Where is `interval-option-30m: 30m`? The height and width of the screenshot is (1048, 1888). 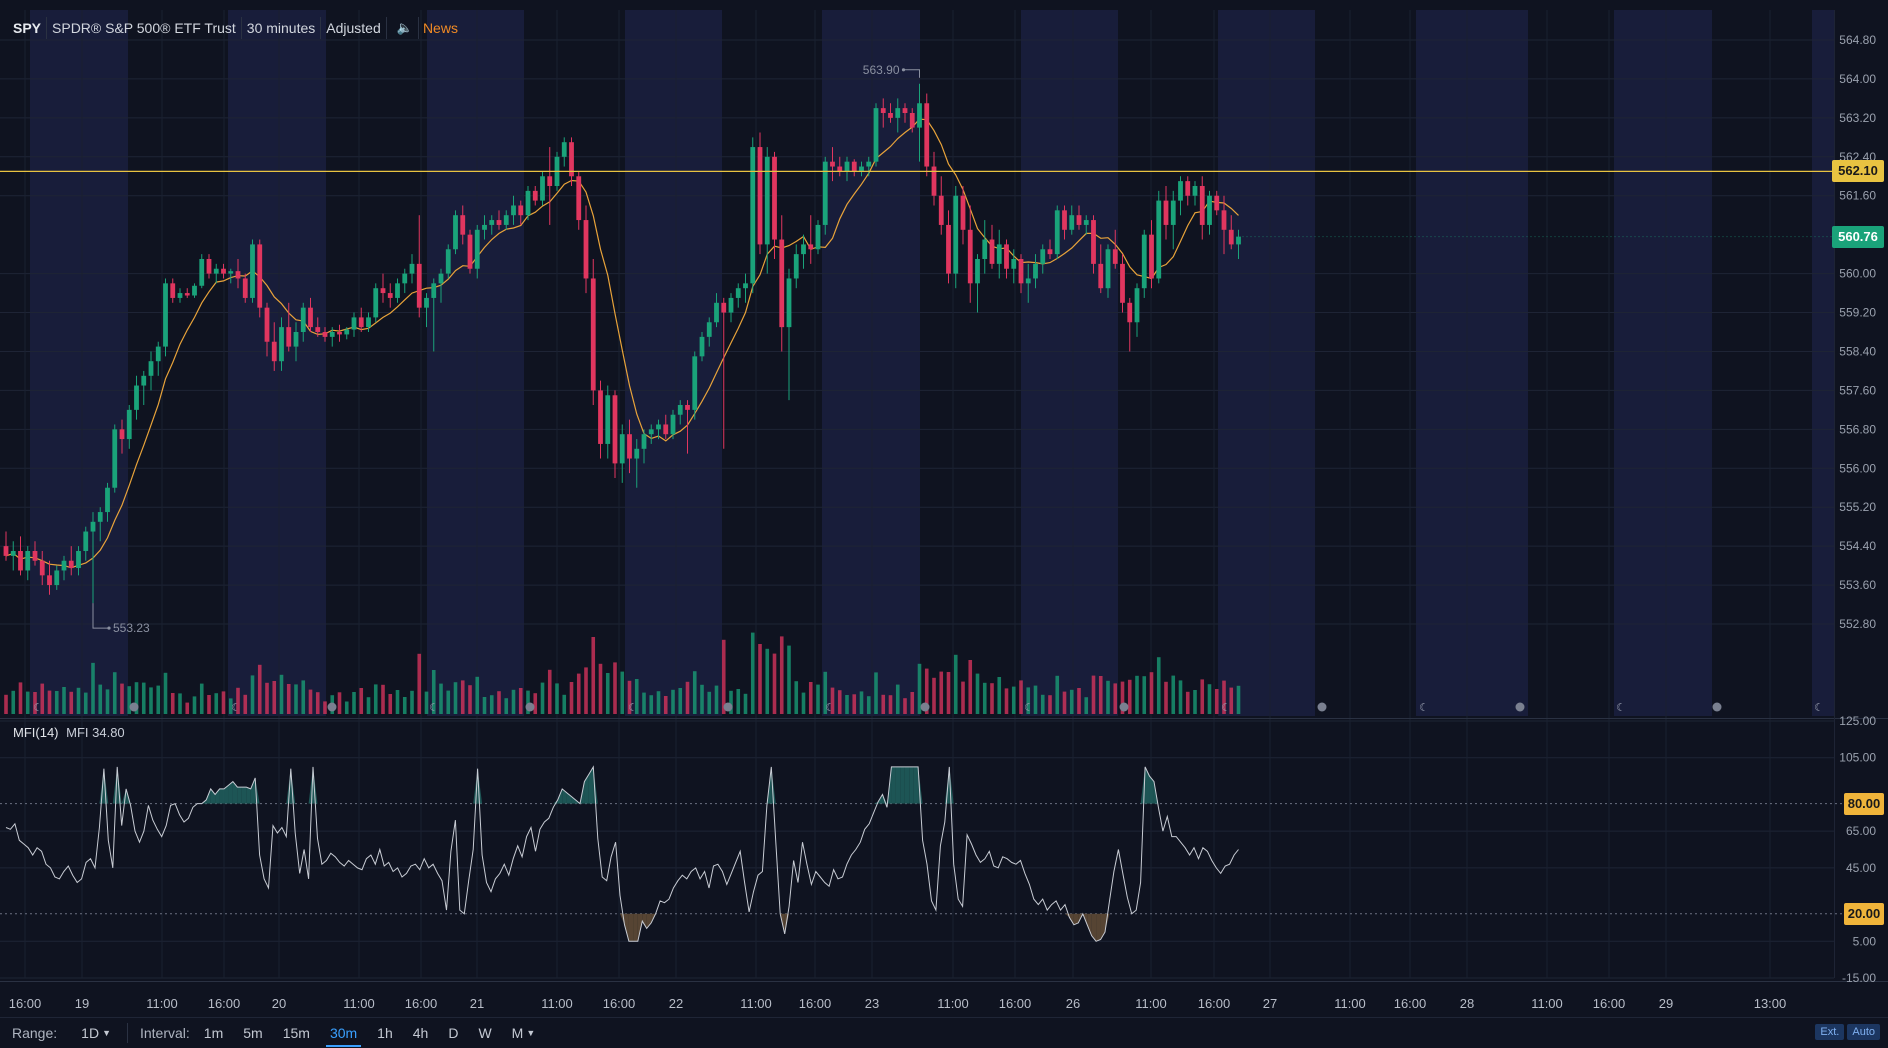
interval-option-30m: 30m is located at coordinates (343, 1036).